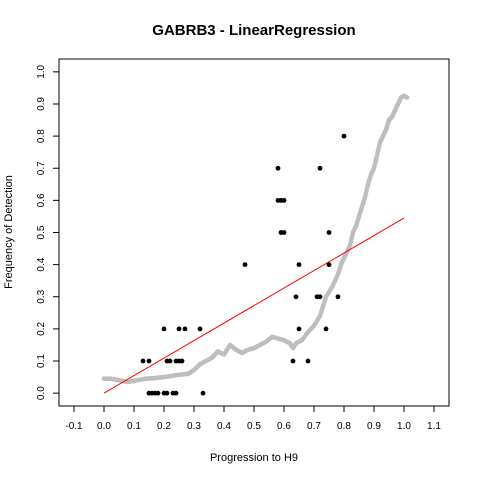  Describe the element at coordinates (41, 296) in the screenshot. I see `y-tick-label: 0.3` at that location.